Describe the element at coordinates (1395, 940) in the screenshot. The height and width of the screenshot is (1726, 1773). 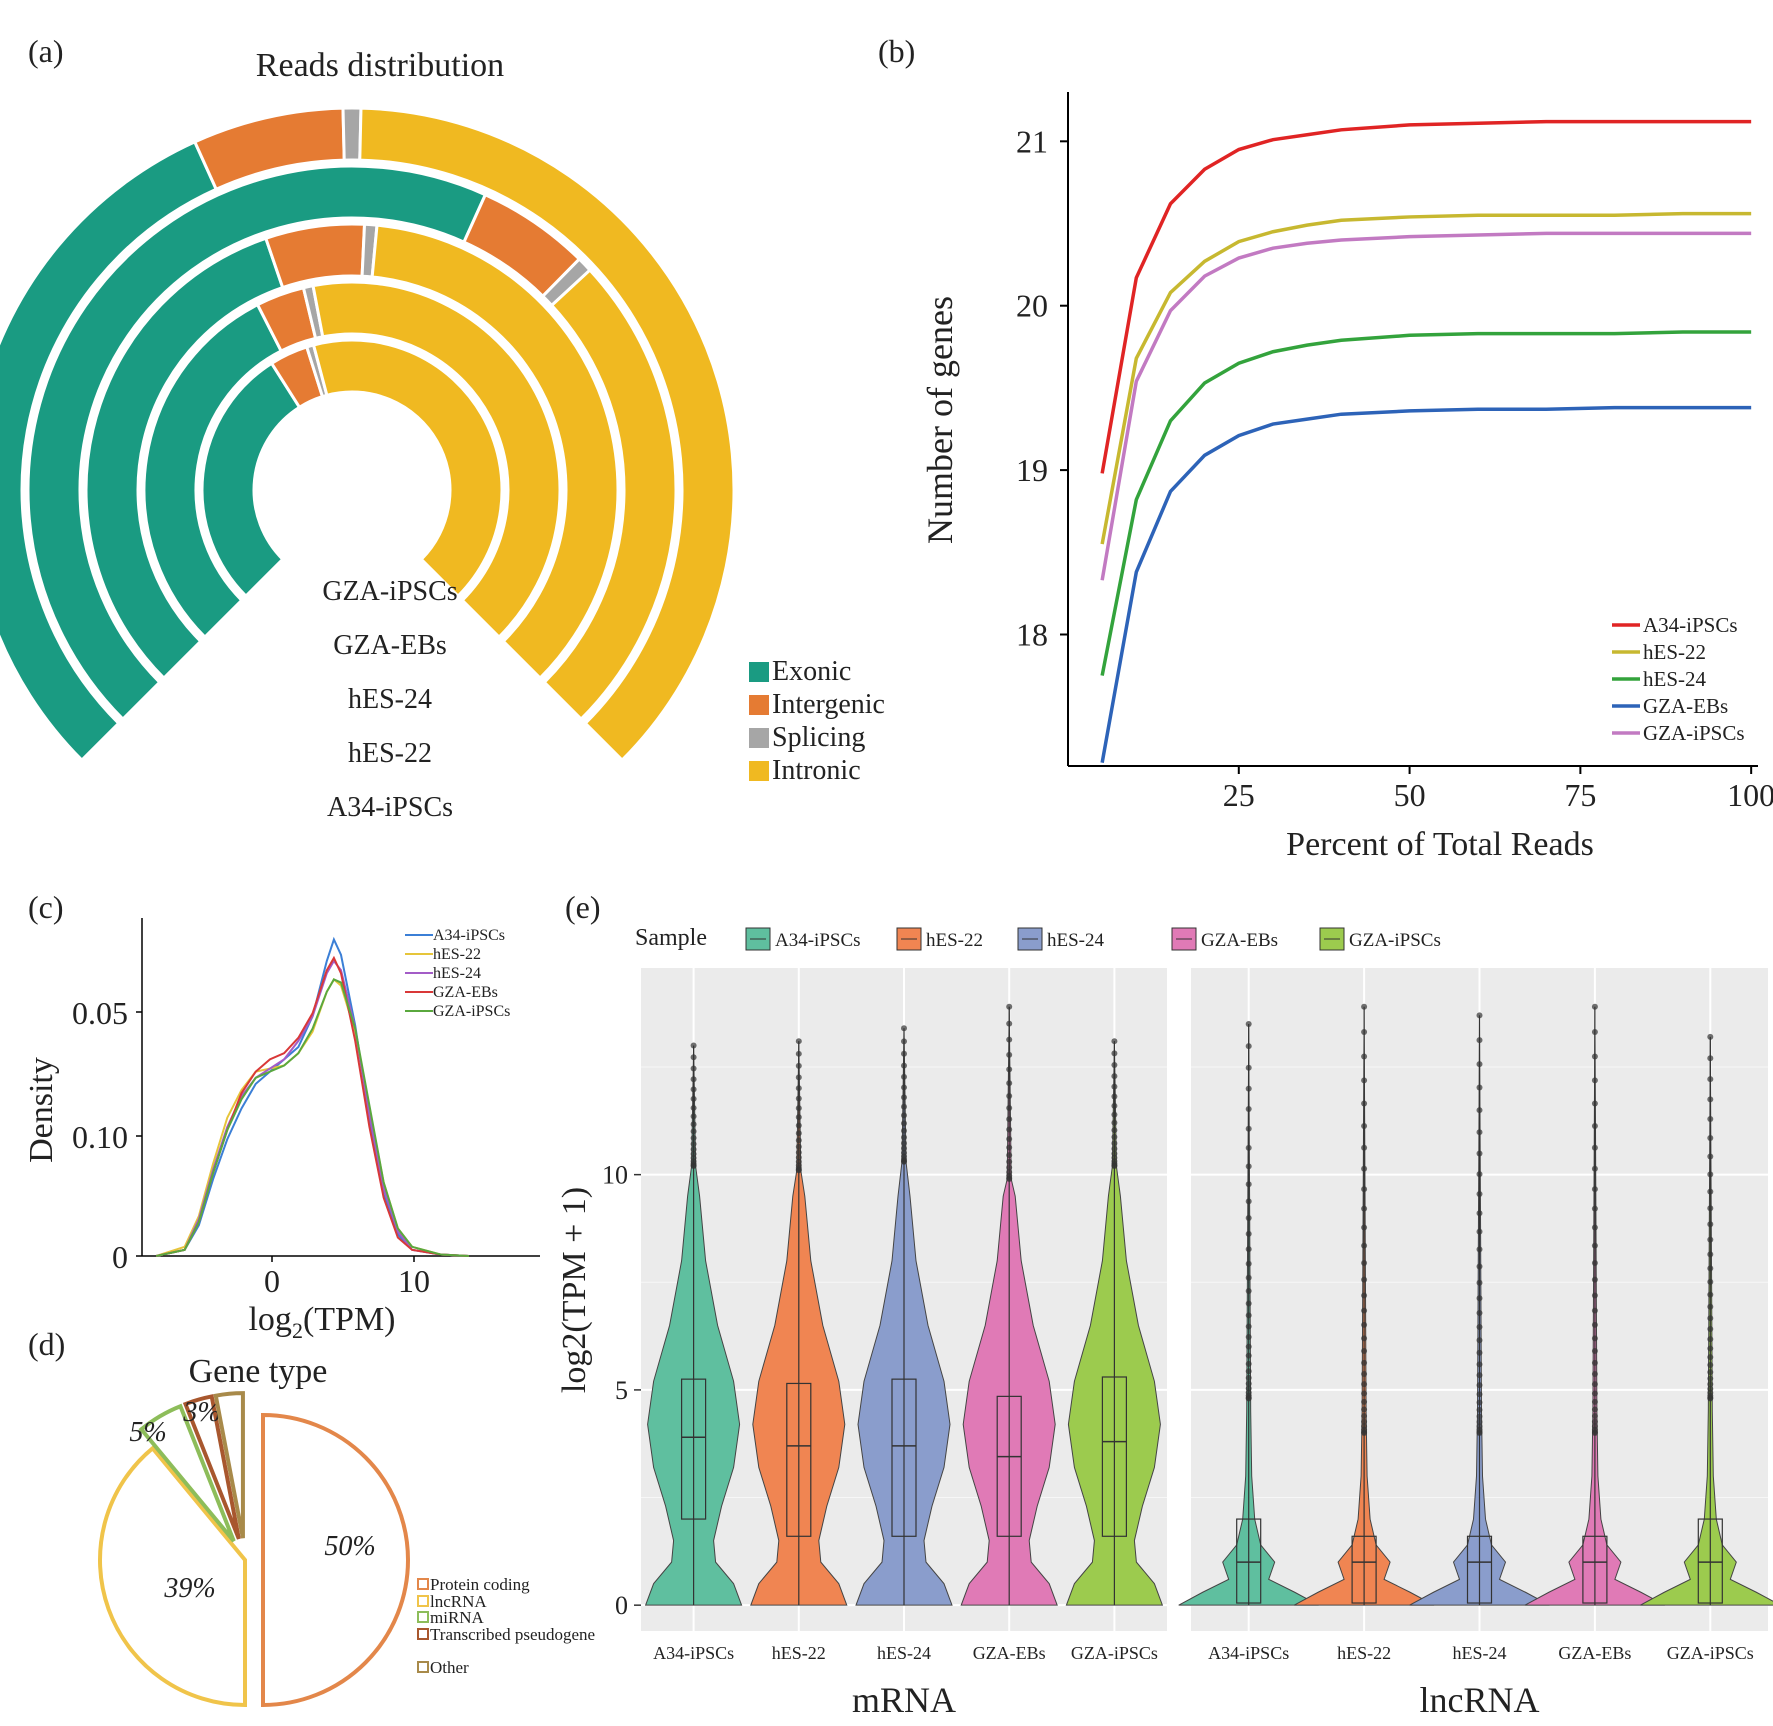
I see `legend-e-label: GZA-iPSCs` at that location.